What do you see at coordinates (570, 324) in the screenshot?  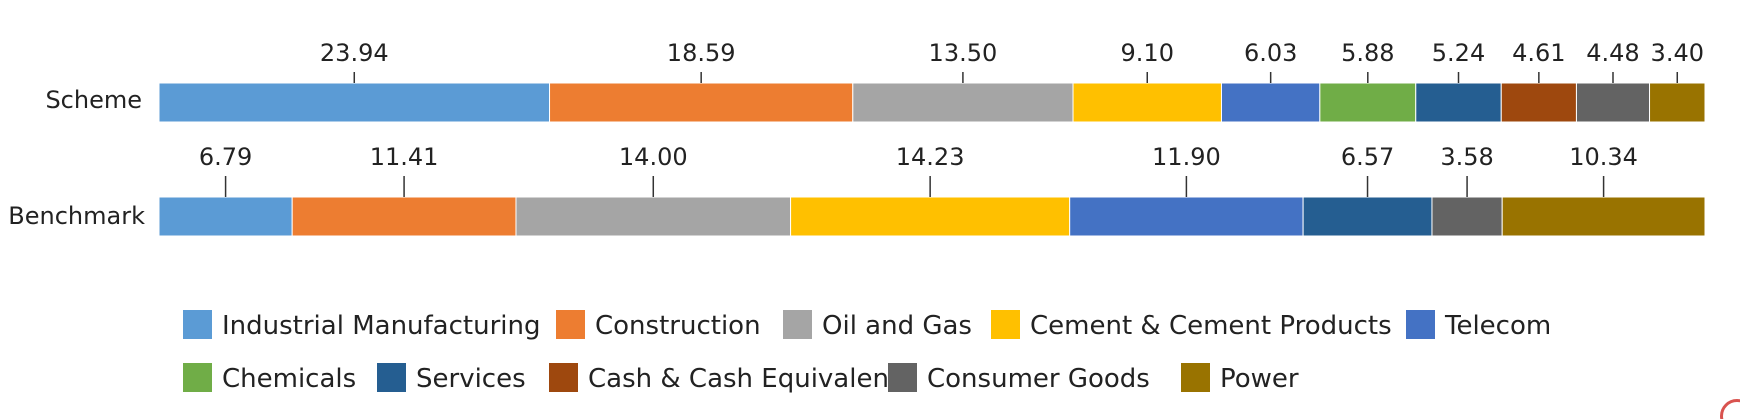 I see `legend-swatch-construction` at bounding box center [570, 324].